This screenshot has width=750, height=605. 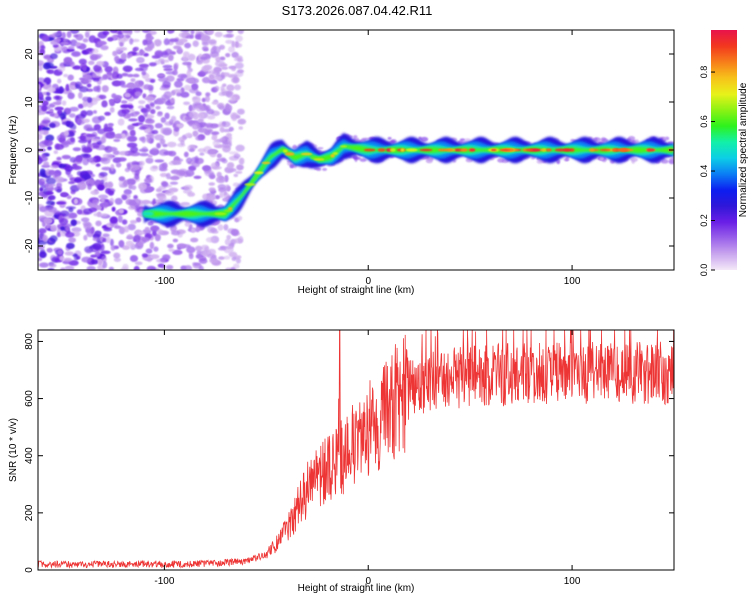 What do you see at coordinates (29, 54) in the screenshot?
I see `spectrogram-ytick-label: 20` at bounding box center [29, 54].